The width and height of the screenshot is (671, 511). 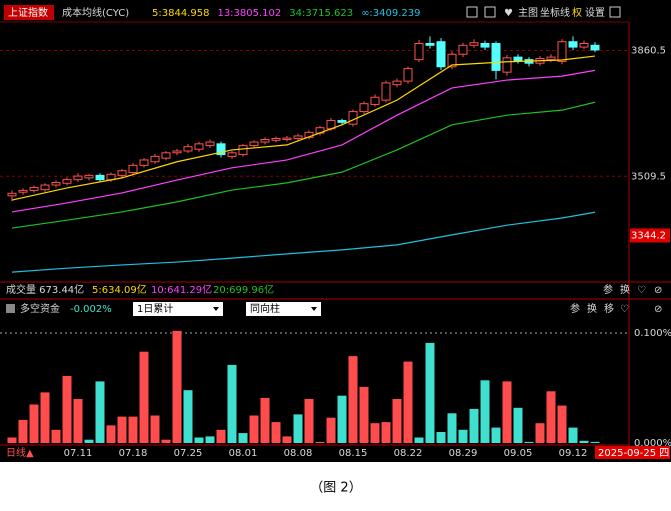 I want to click on indicator-toolbar: 参换移 ♡ ⊘, so click(x=616, y=308).